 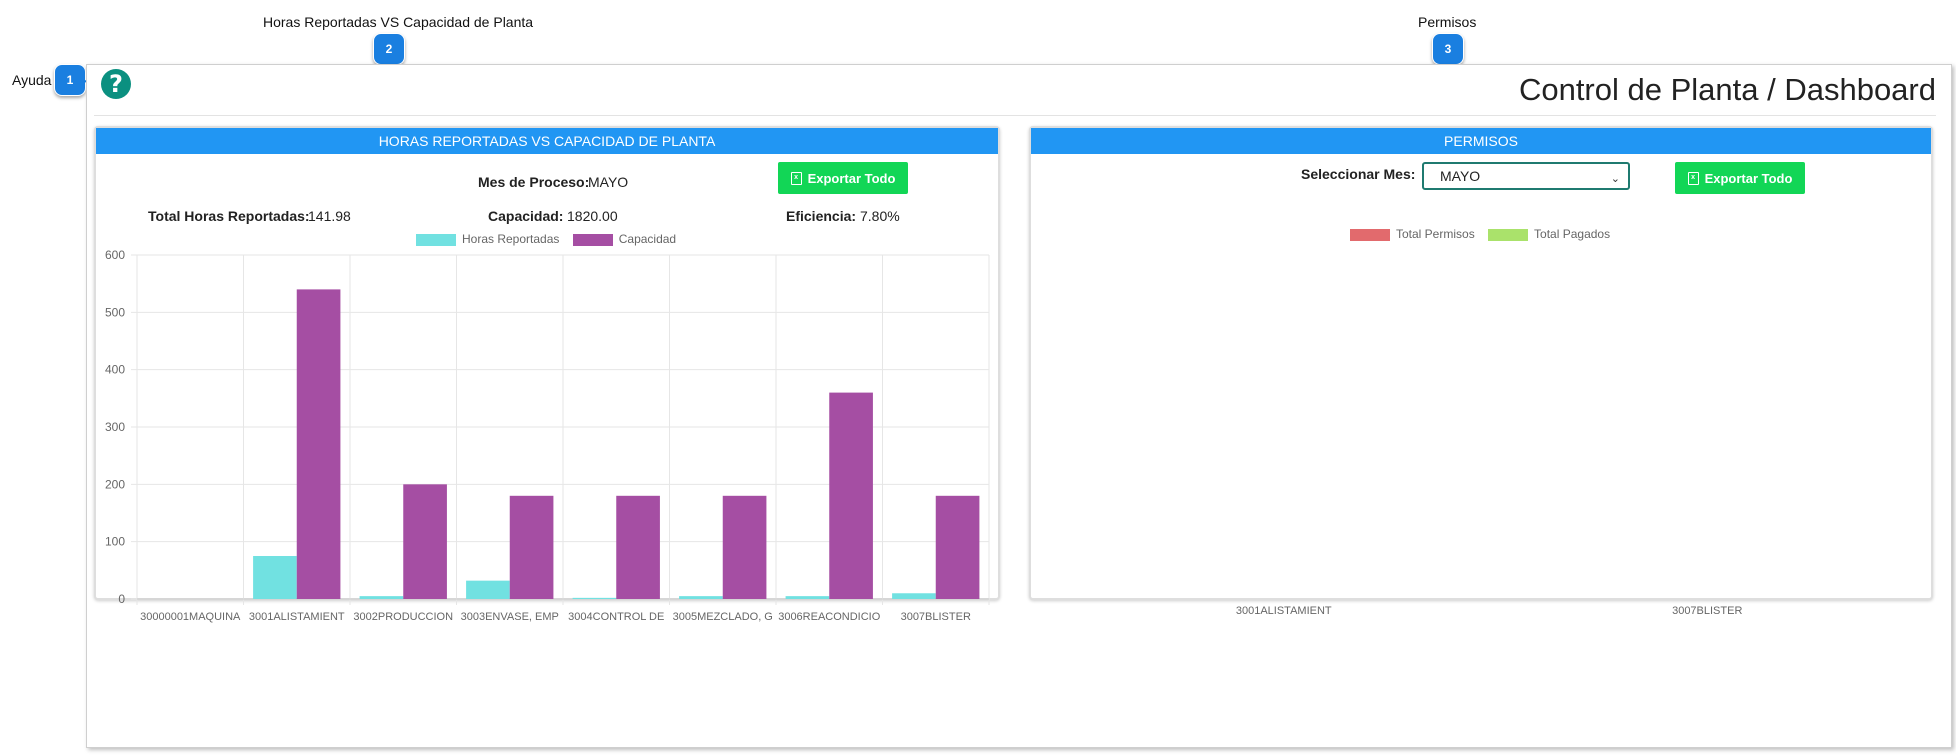 I want to click on total-horas-value: 141.98, so click(x=329, y=216).